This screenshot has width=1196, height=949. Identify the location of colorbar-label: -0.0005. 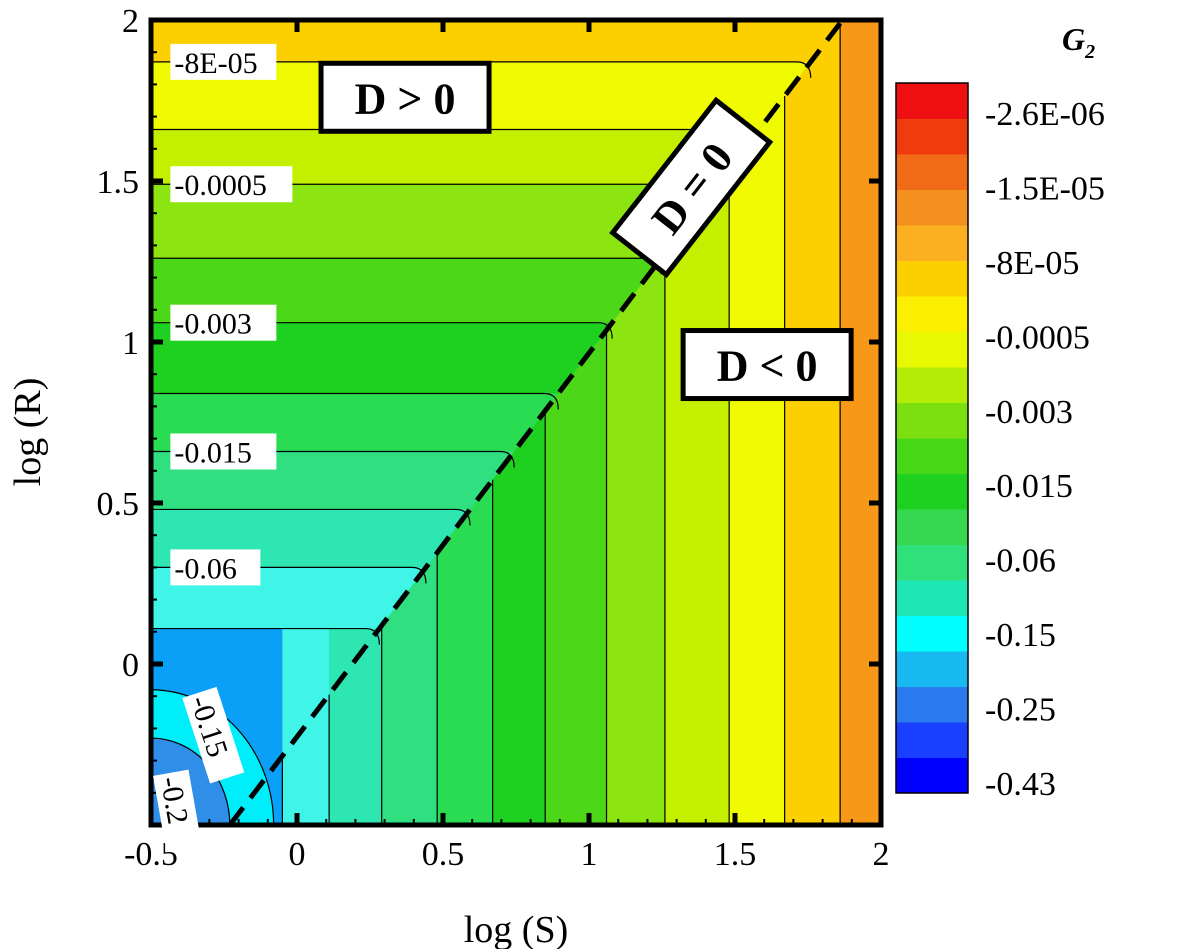
(1037, 337).